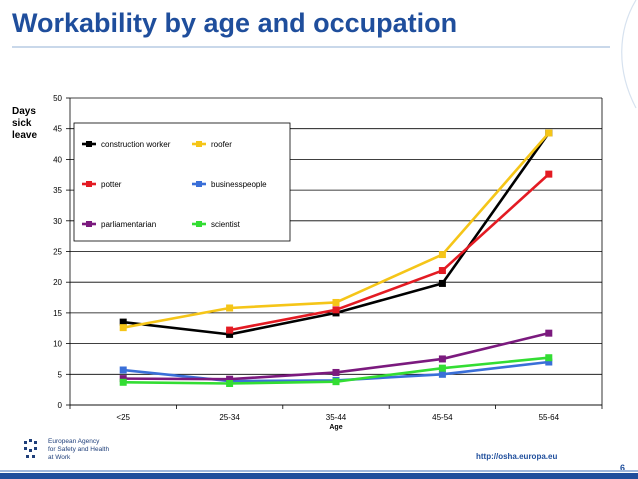 The height and width of the screenshot is (479, 638). I want to click on y-axis-label: Days sick leave, so click(27, 124).